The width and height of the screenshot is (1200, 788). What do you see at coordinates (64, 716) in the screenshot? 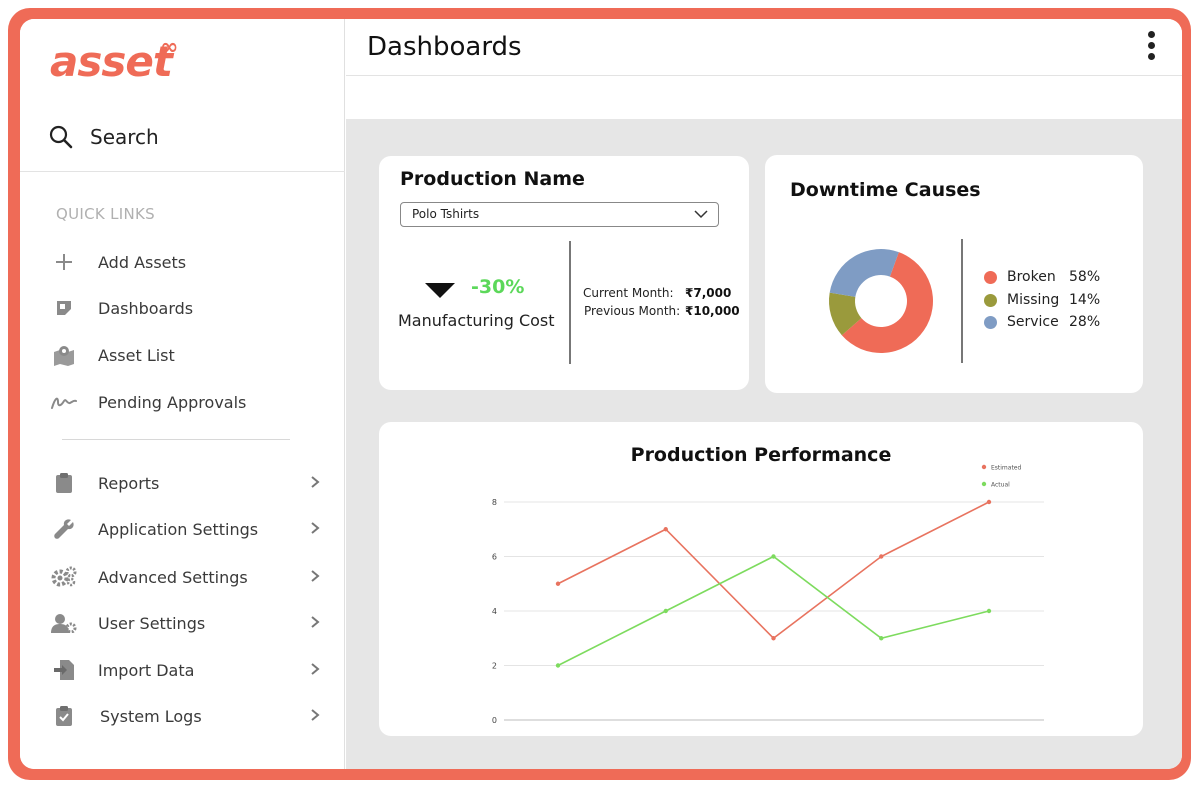
I see `clipboard-check-icon` at bounding box center [64, 716].